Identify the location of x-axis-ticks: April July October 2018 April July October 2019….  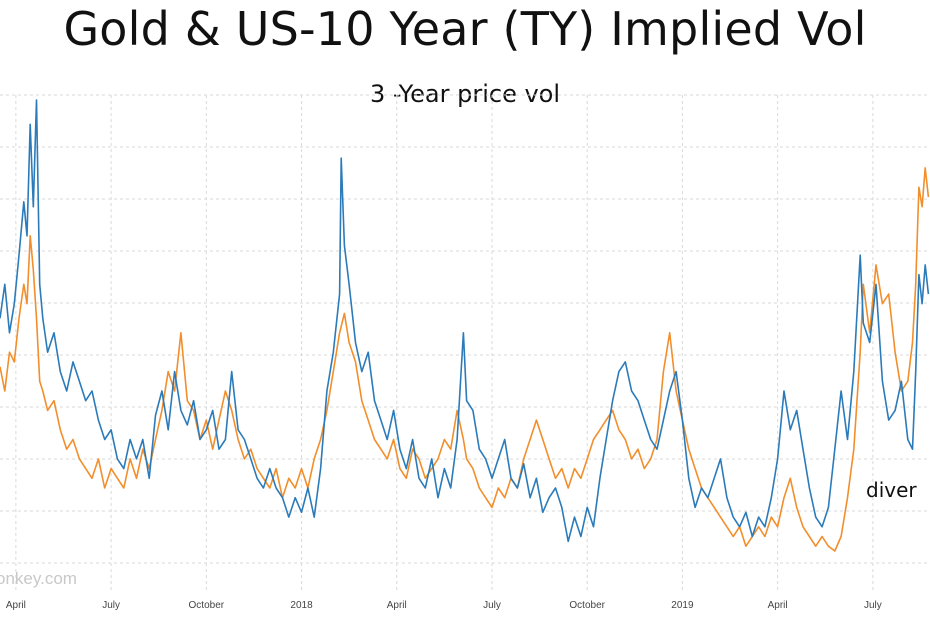
(444, 605).